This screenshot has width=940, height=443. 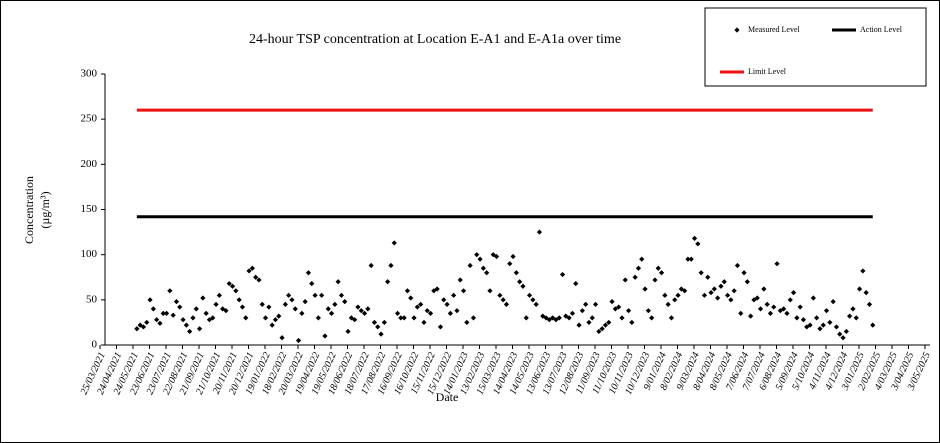 What do you see at coordinates (815, 47) in the screenshot?
I see `legend-box` at bounding box center [815, 47].